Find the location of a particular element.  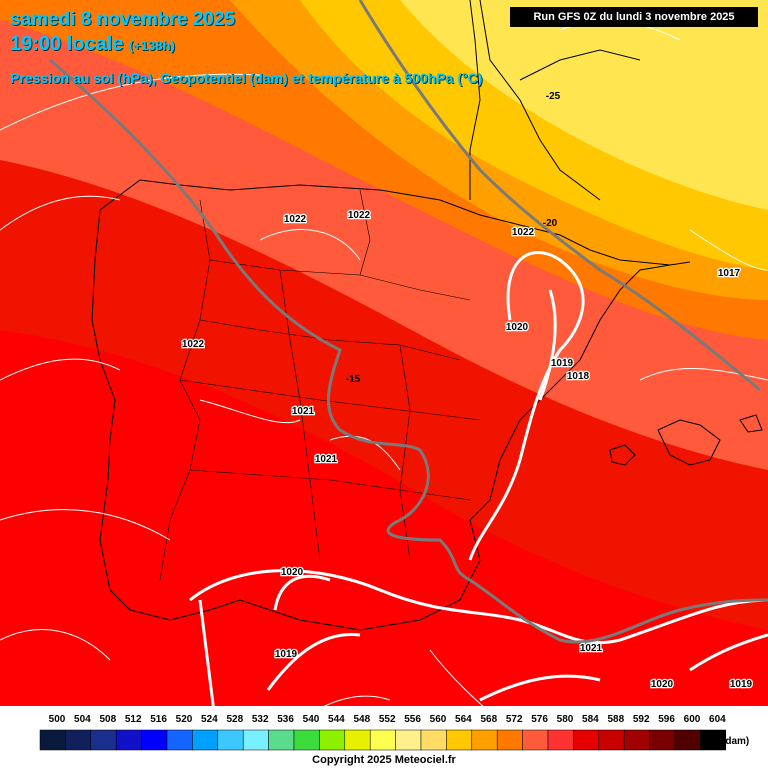

legend-value: 524 is located at coordinates (209, 719).